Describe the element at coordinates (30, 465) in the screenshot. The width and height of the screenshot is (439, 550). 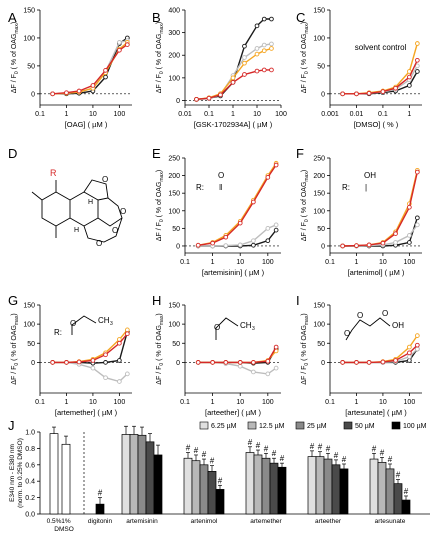
I see `y-tick-label: 0.6` at that location.